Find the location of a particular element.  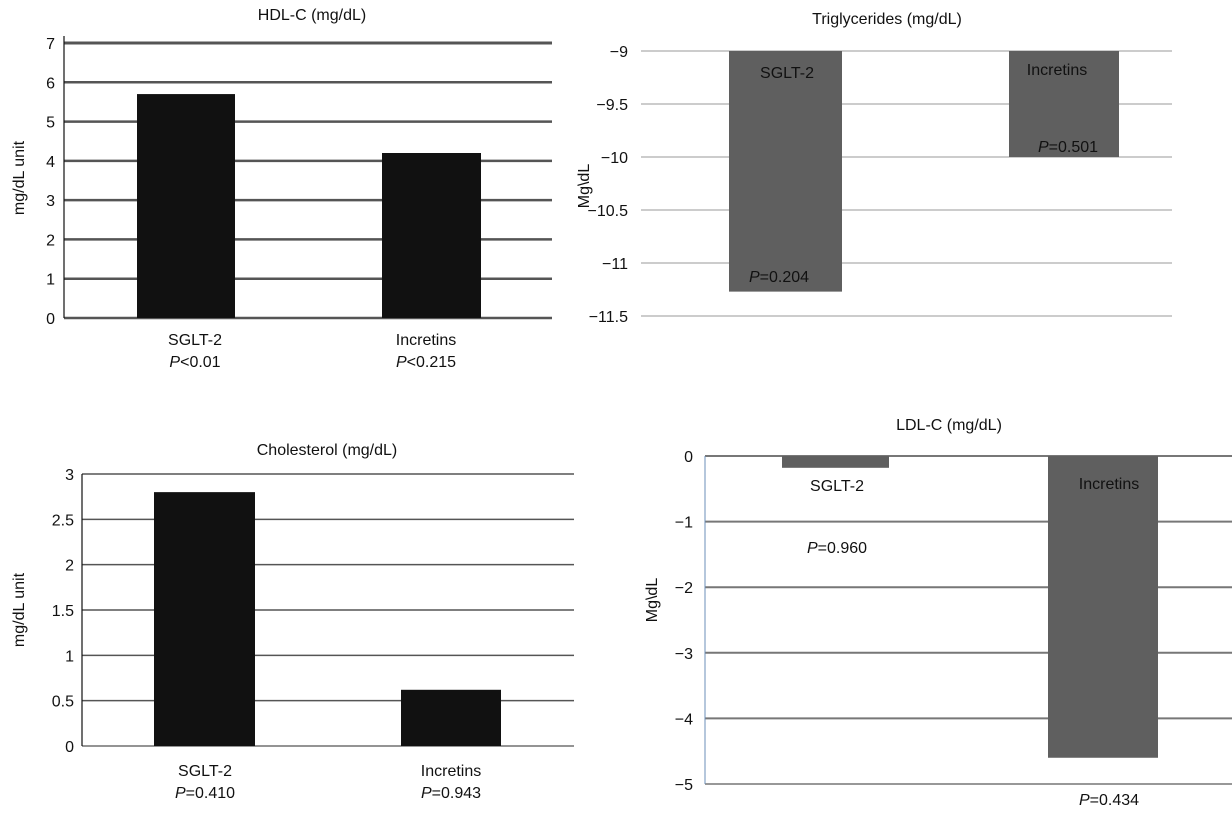

hdl-pvalue-incretins: P<0.215 is located at coordinates (426, 362).